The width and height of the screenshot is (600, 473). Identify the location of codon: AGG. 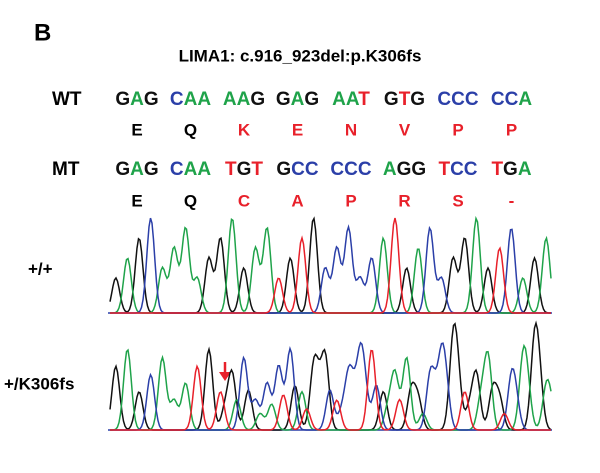
(404, 169).